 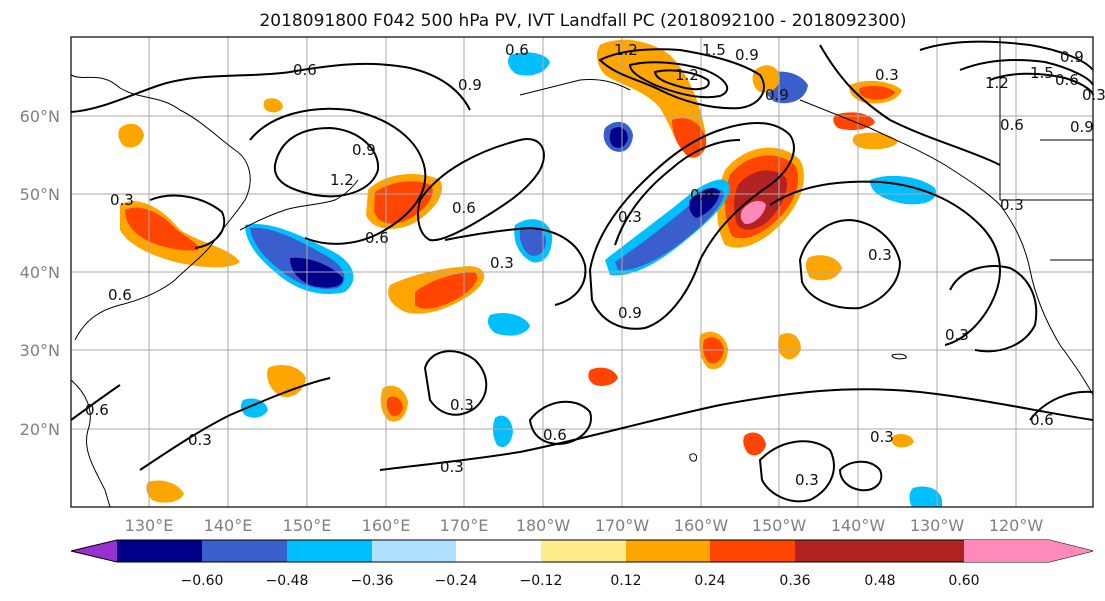 What do you see at coordinates (779, 525) in the screenshot?
I see `lon-label: 150°W` at bounding box center [779, 525].